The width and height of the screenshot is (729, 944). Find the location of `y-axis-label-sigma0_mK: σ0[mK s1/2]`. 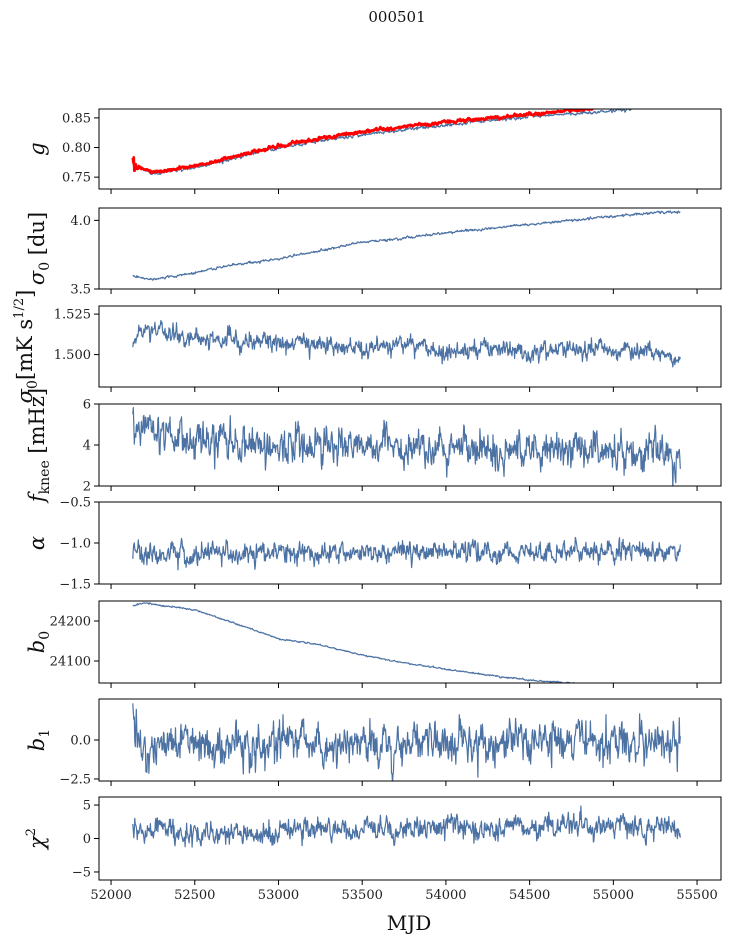

y-axis-label-sigma0_mK: σ0[mK s1/2] is located at coordinates (26, 347).